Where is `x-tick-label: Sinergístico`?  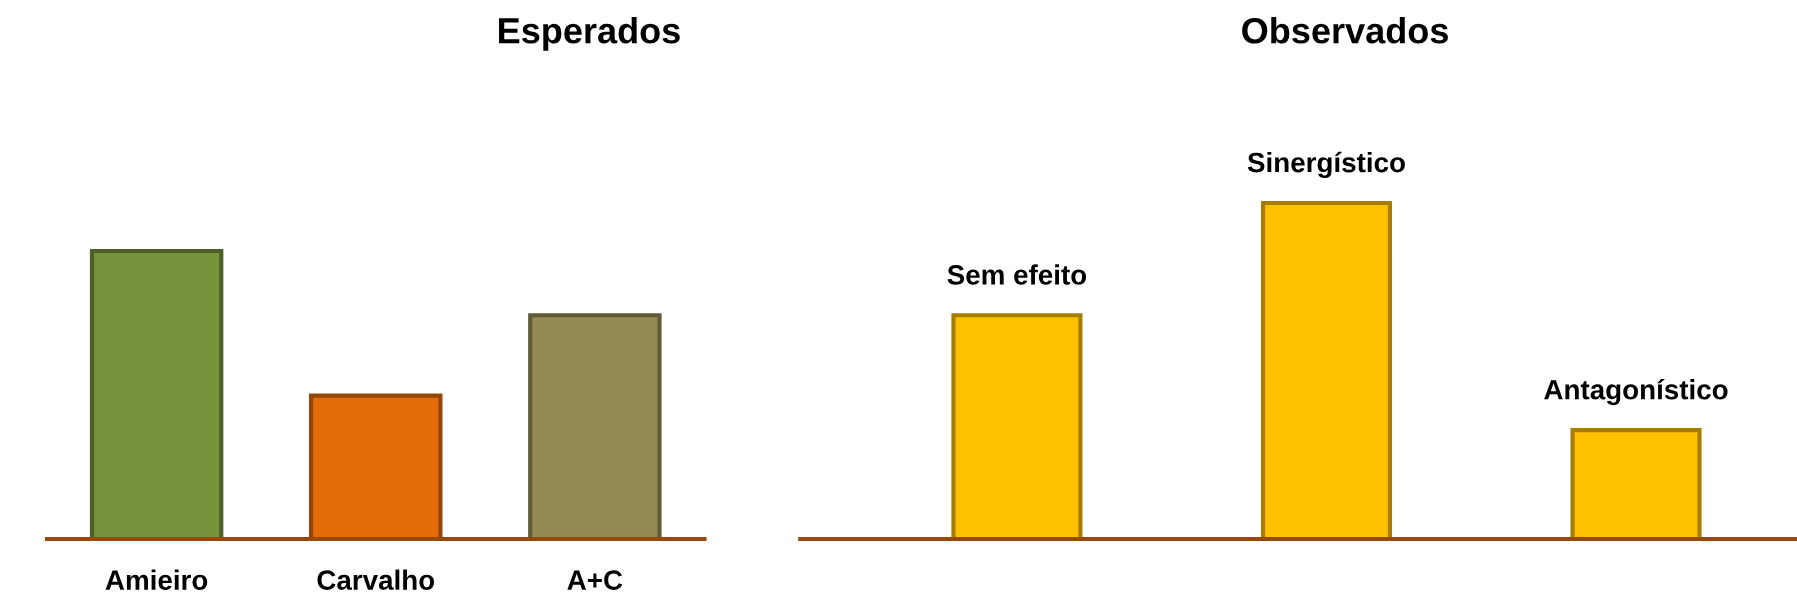 x-tick-label: Sinergístico is located at coordinates (1326, 164).